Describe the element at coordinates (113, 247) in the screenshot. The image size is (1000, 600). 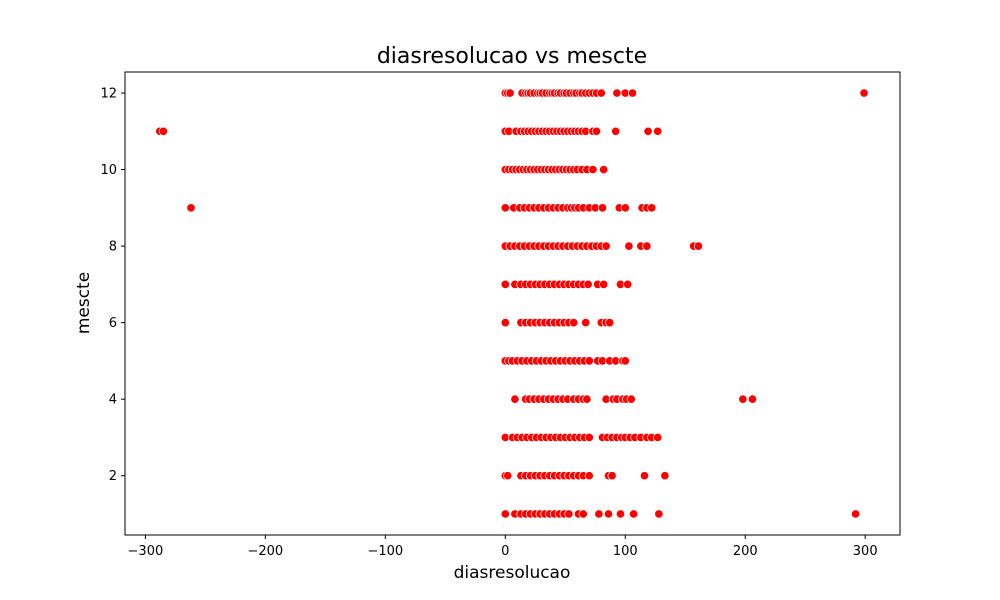
I see `y-tick-label: 8` at that location.